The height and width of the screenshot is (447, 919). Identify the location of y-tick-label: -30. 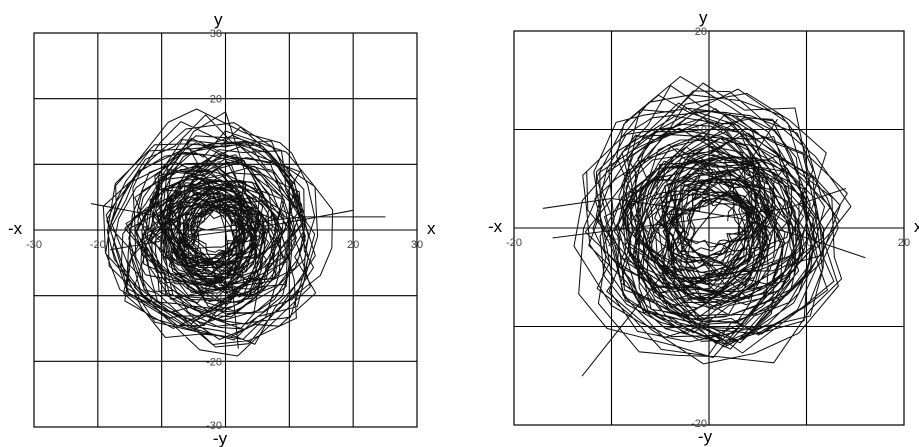
(214, 426).